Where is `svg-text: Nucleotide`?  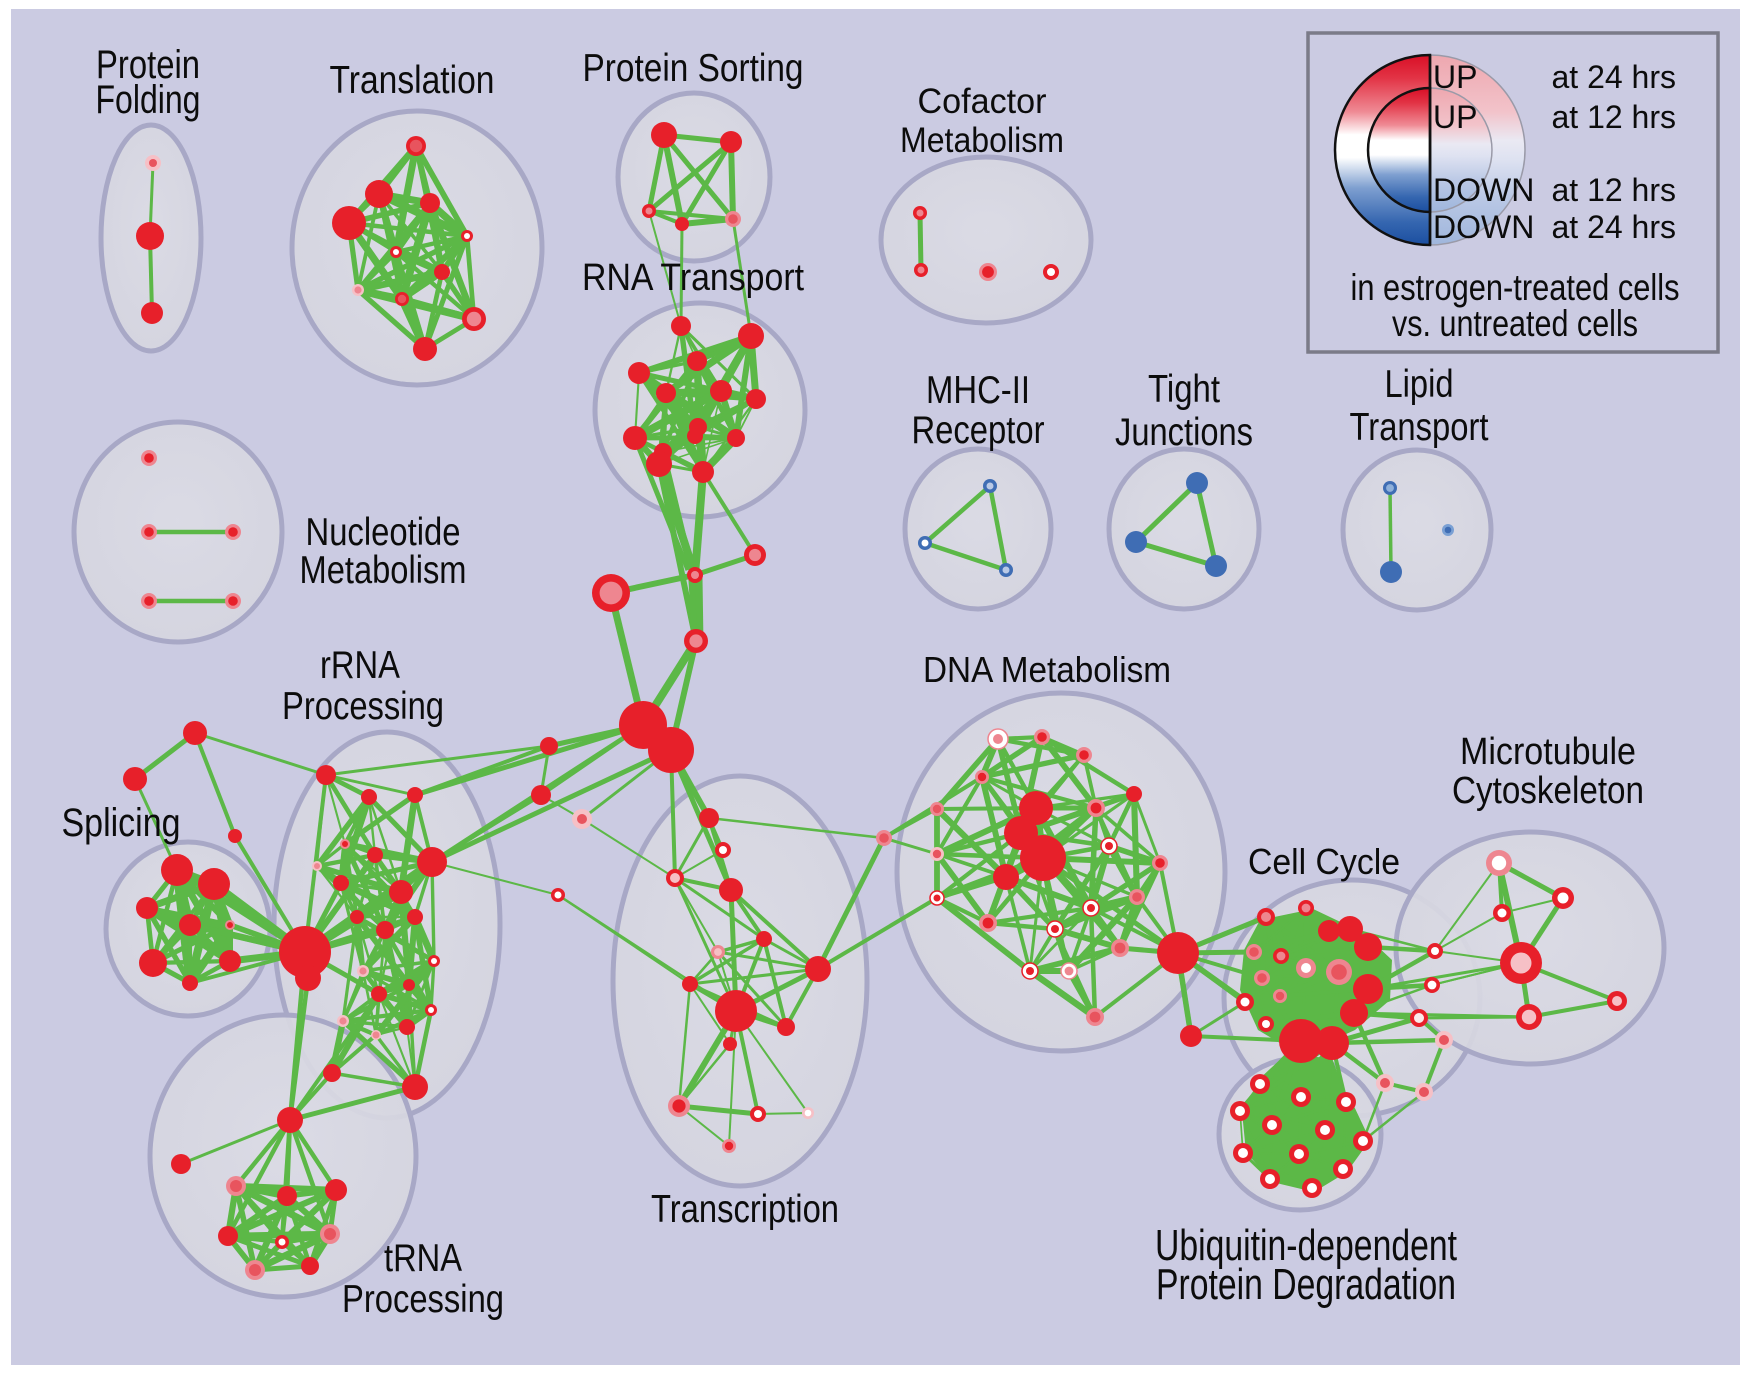 svg-text: Nucleotide is located at coordinates (383, 532).